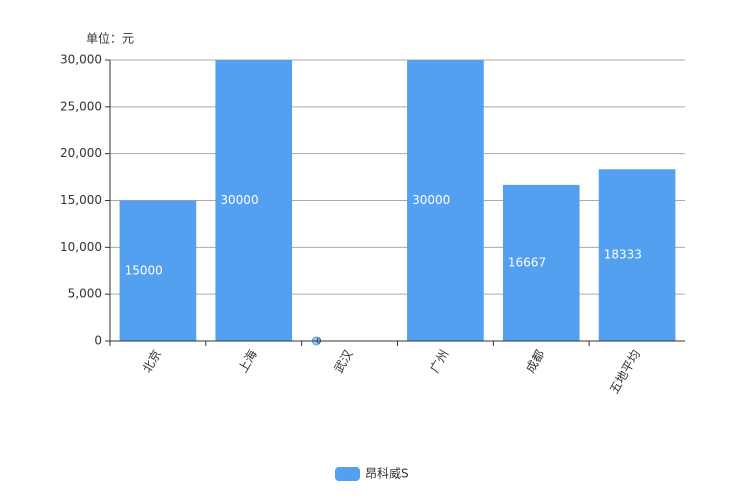 Image resolution: width=744 pixels, height=500 pixels. Describe the element at coordinates (625, 372) in the screenshot. I see `x-tick-label: 五地平均` at that location.